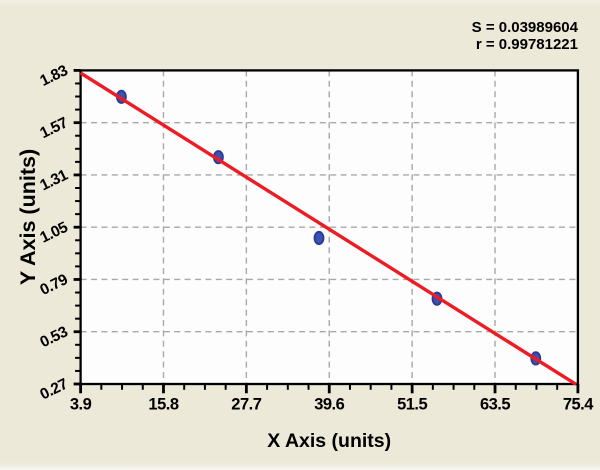  I want to click on svg-text: 63.5, so click(495, 405).